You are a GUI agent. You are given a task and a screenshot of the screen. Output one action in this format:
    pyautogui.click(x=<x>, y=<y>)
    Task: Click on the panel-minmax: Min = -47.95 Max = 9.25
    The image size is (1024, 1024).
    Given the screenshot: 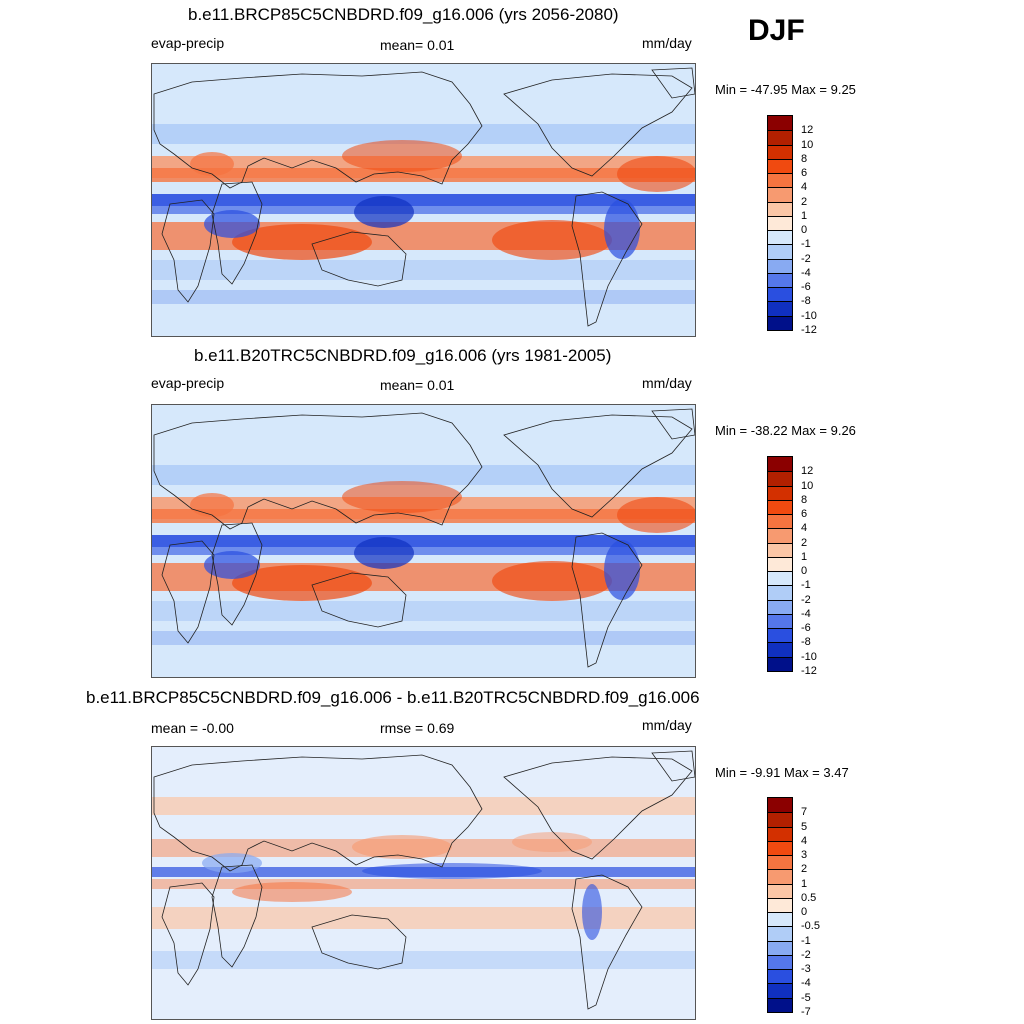 What is the action you would take?
    pyautogui.click(x=785, y=89)
    